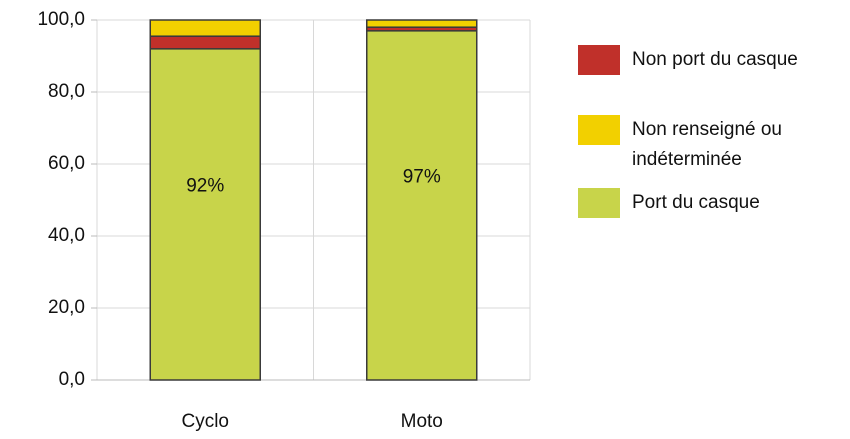 The height and width of the screenshot is (439, 850). What do you see at coordinates (66, 91) in the screenshot?
I see `y-tick-label: 80,0` at bounding box center [66, 91].